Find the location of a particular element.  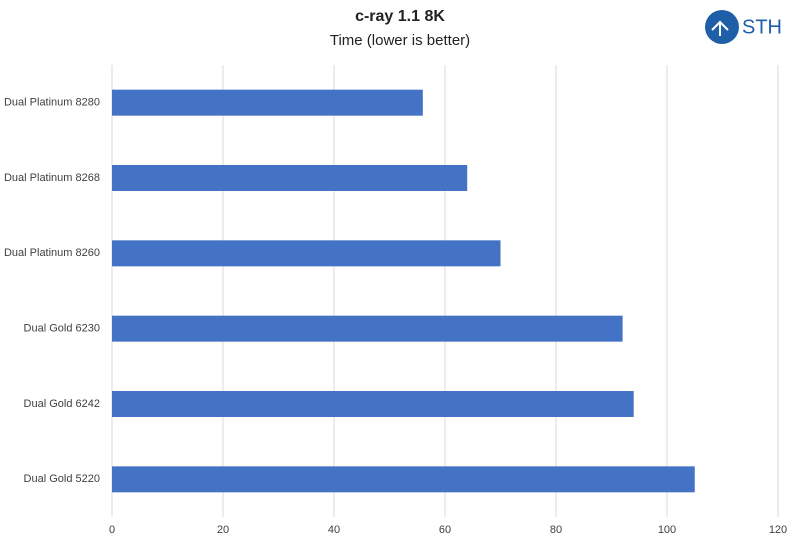

x-tick-label: 20 is located at coordinates (223, 530).